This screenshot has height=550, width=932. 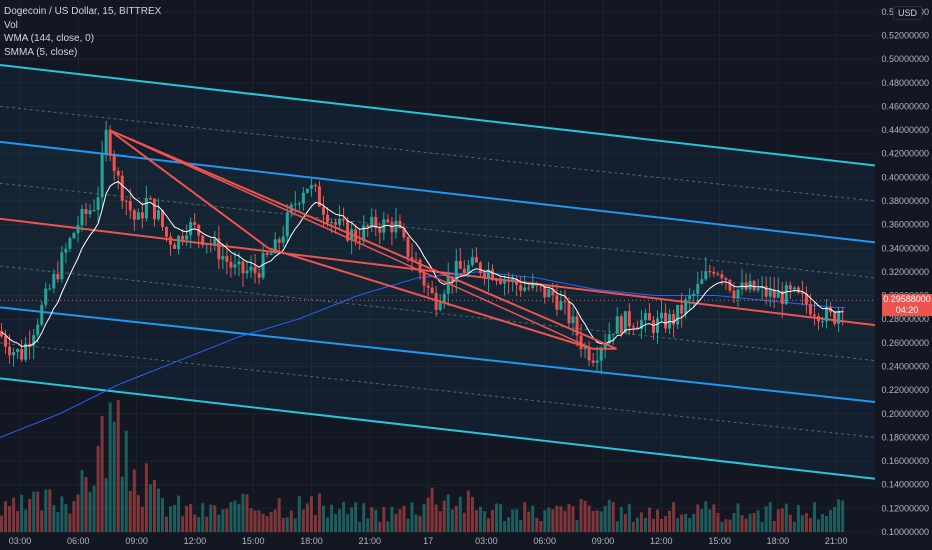 What do you see at coordinates (907, 13) in the screenshot?
I see `currency-button: USD` at bounding box center [907, 13].